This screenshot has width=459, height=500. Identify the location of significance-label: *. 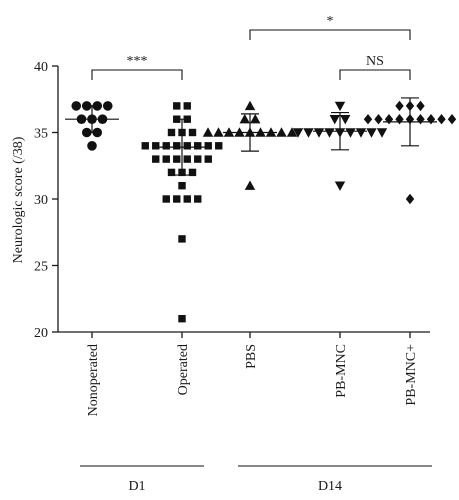
(330, 21).